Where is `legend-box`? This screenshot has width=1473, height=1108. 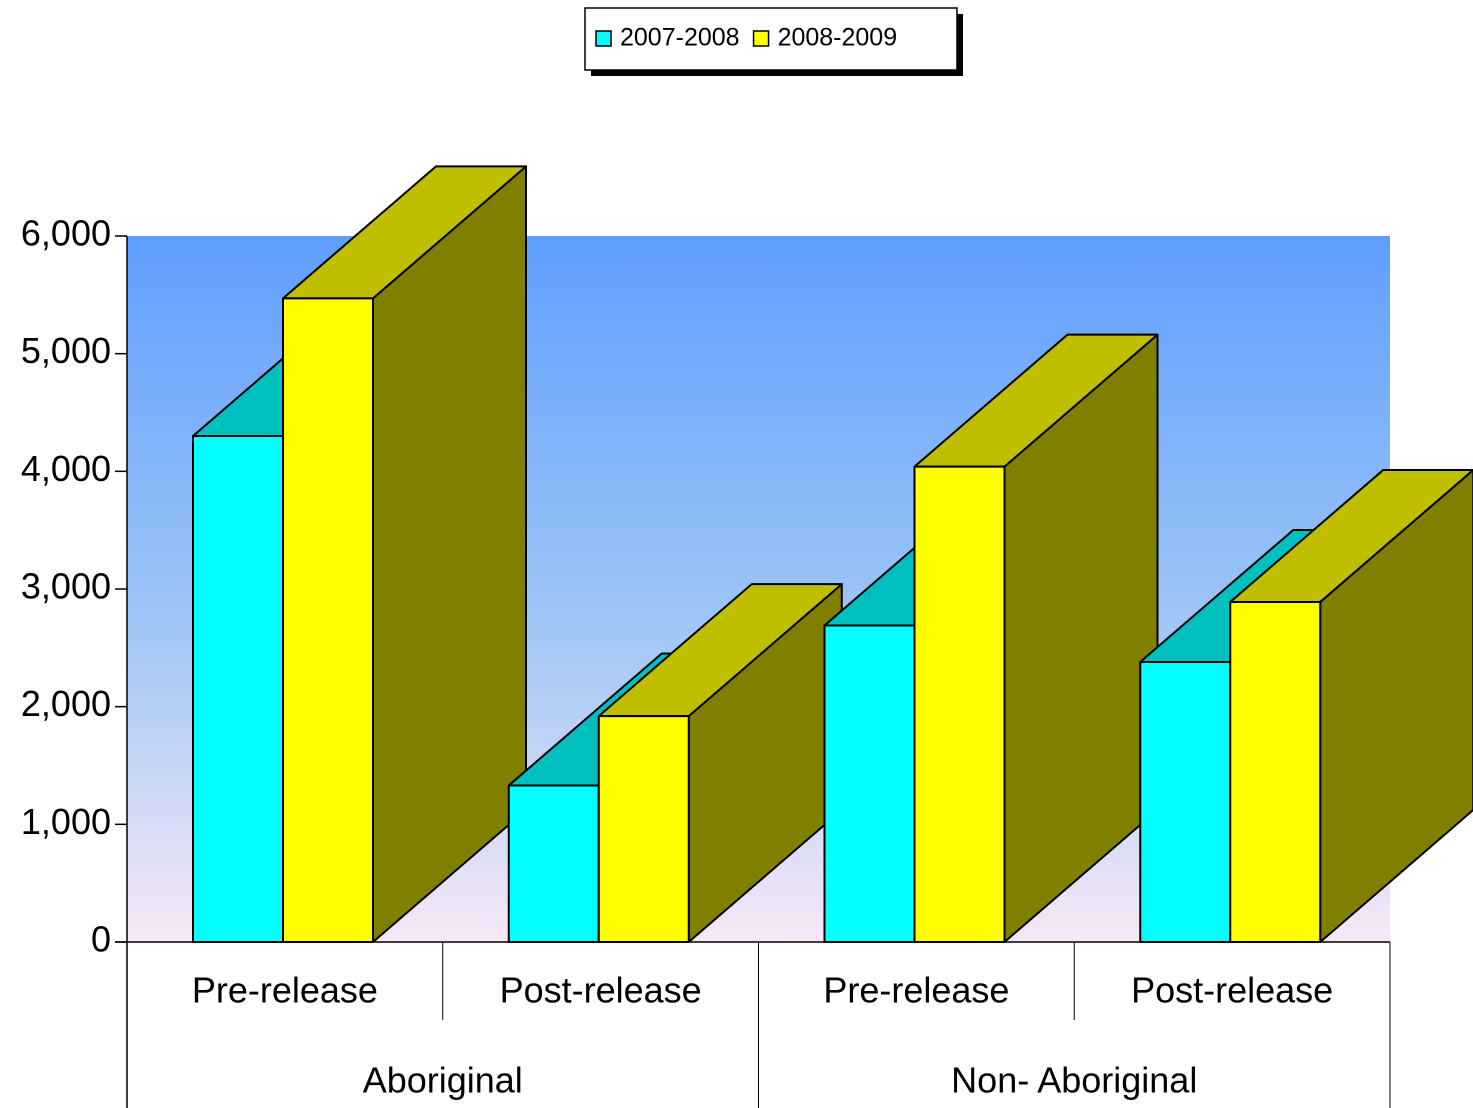
legend-box is located at coordinates (771, 39).